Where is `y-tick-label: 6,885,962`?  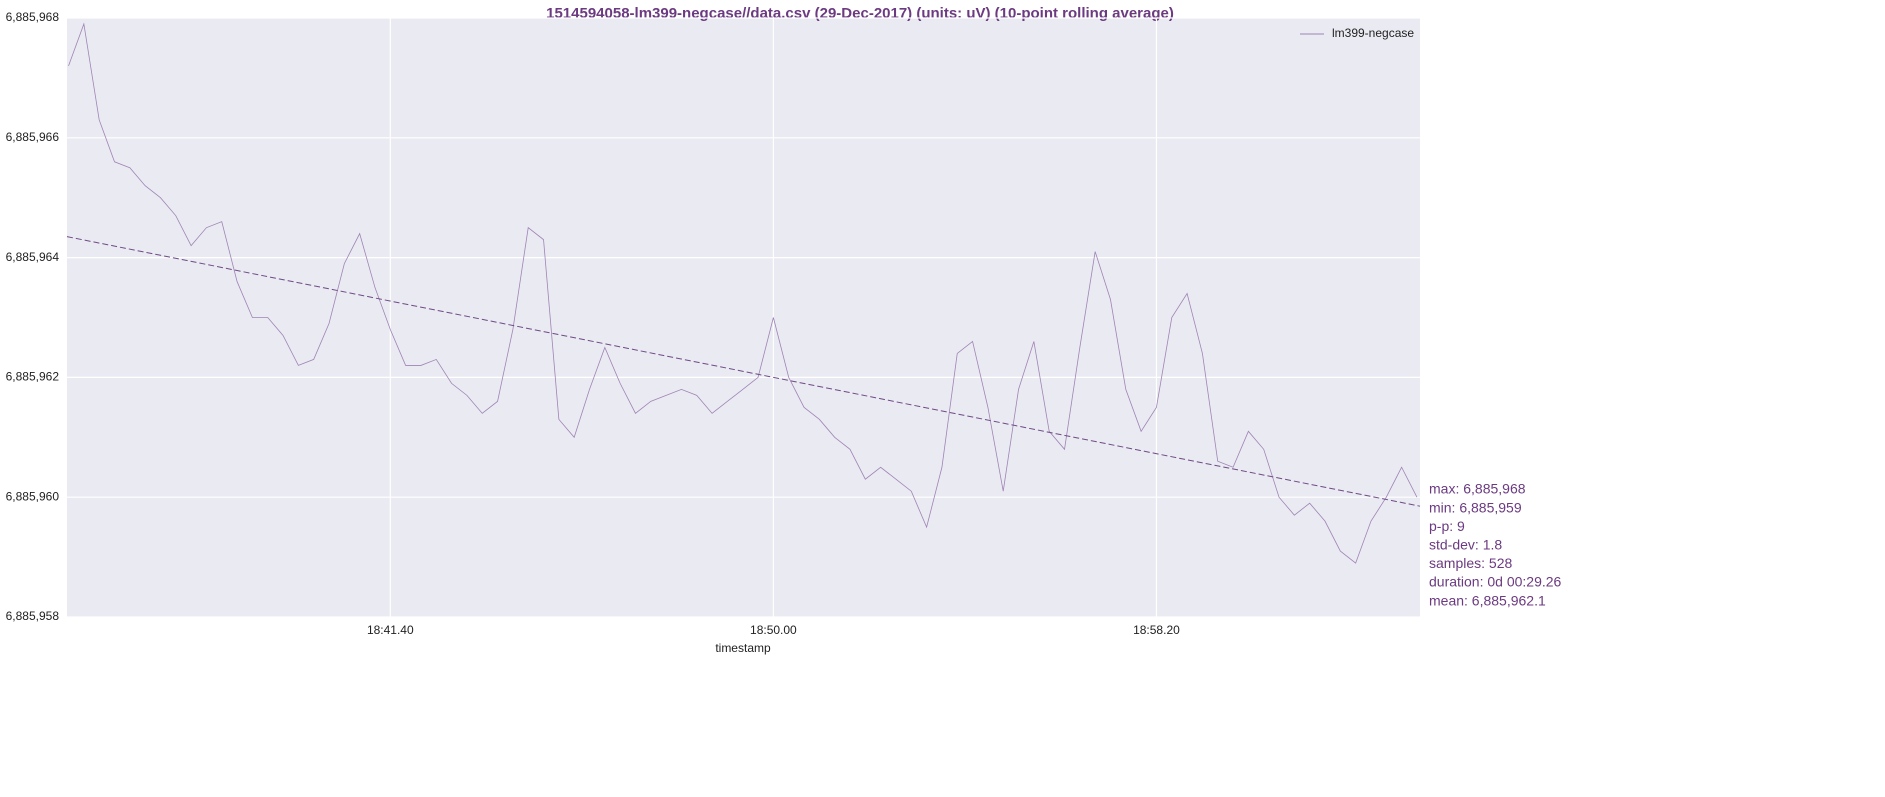
y-tick-label: 6,885,962 is located at coordinates (33, 377).